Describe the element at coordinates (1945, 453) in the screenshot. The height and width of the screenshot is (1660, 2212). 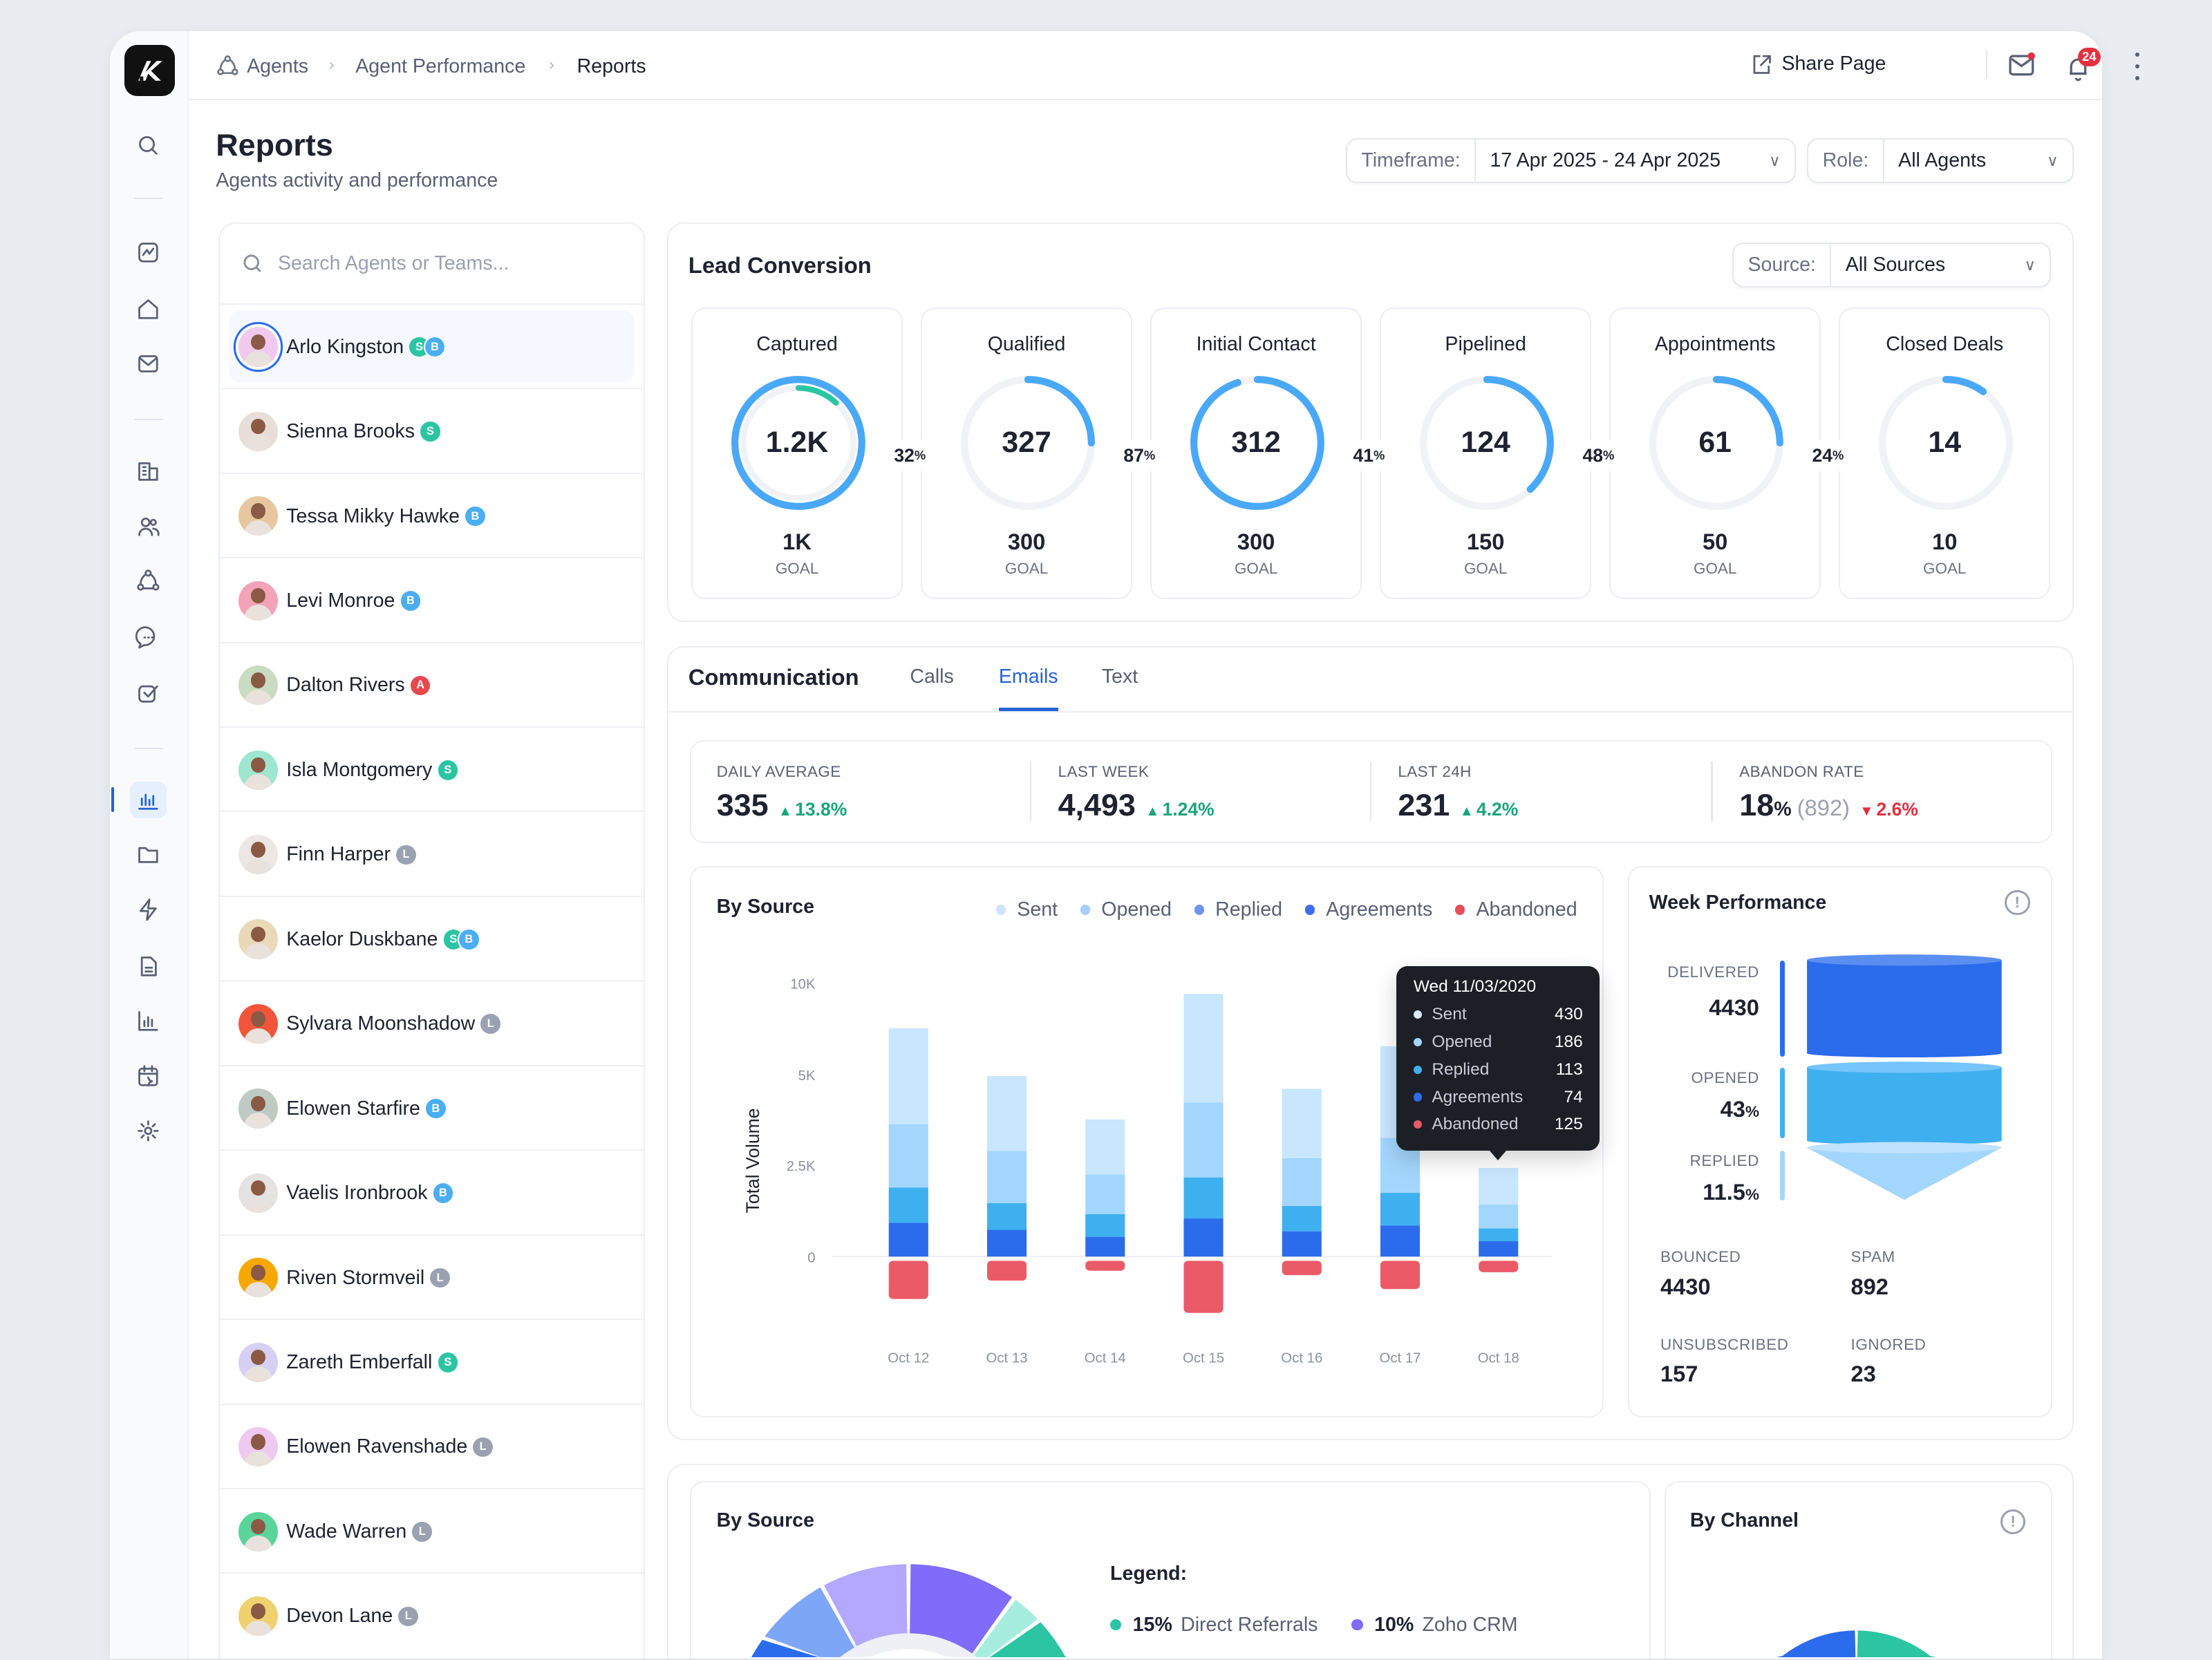
I see `stage-card-closed-deals: Closed Deals 14 10 GOAL` at that location.